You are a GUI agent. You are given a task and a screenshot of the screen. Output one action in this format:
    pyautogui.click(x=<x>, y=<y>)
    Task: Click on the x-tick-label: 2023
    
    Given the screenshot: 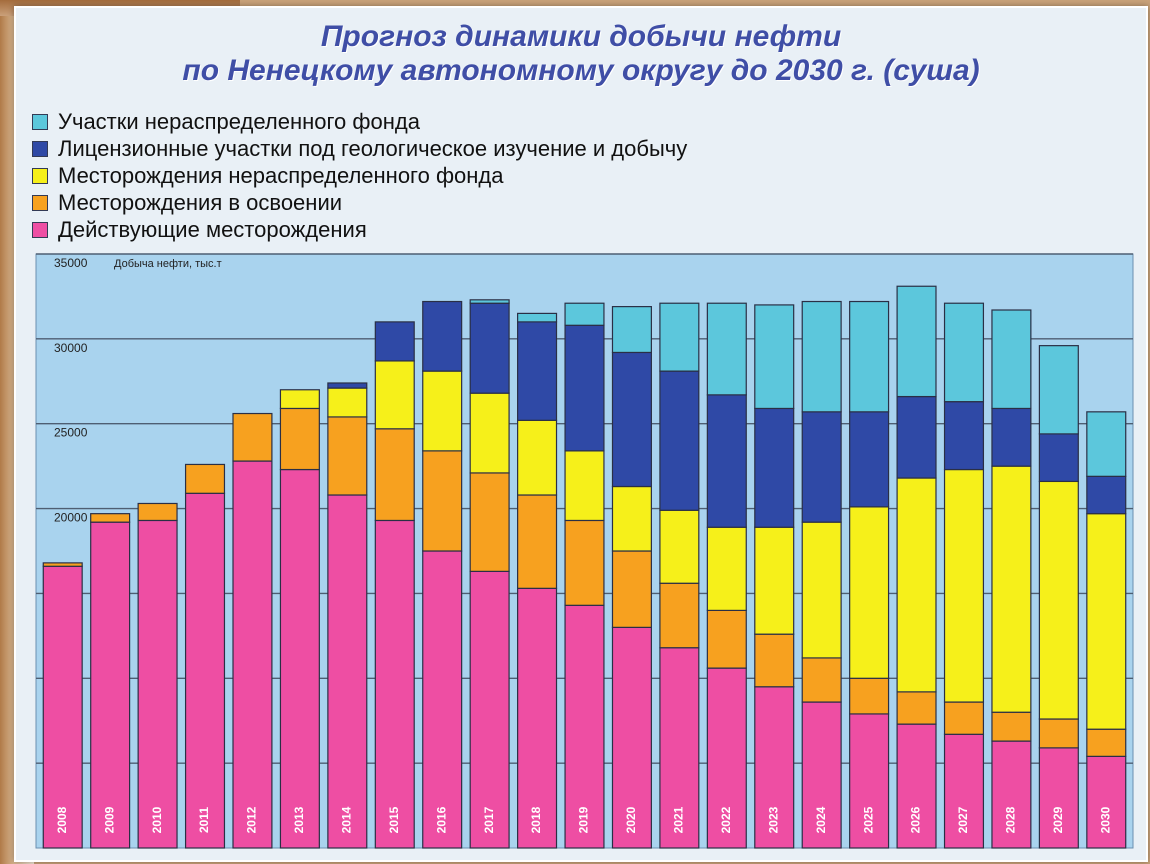 What is the action you would take?
    pyautogui.click(x=773, y=819)
    